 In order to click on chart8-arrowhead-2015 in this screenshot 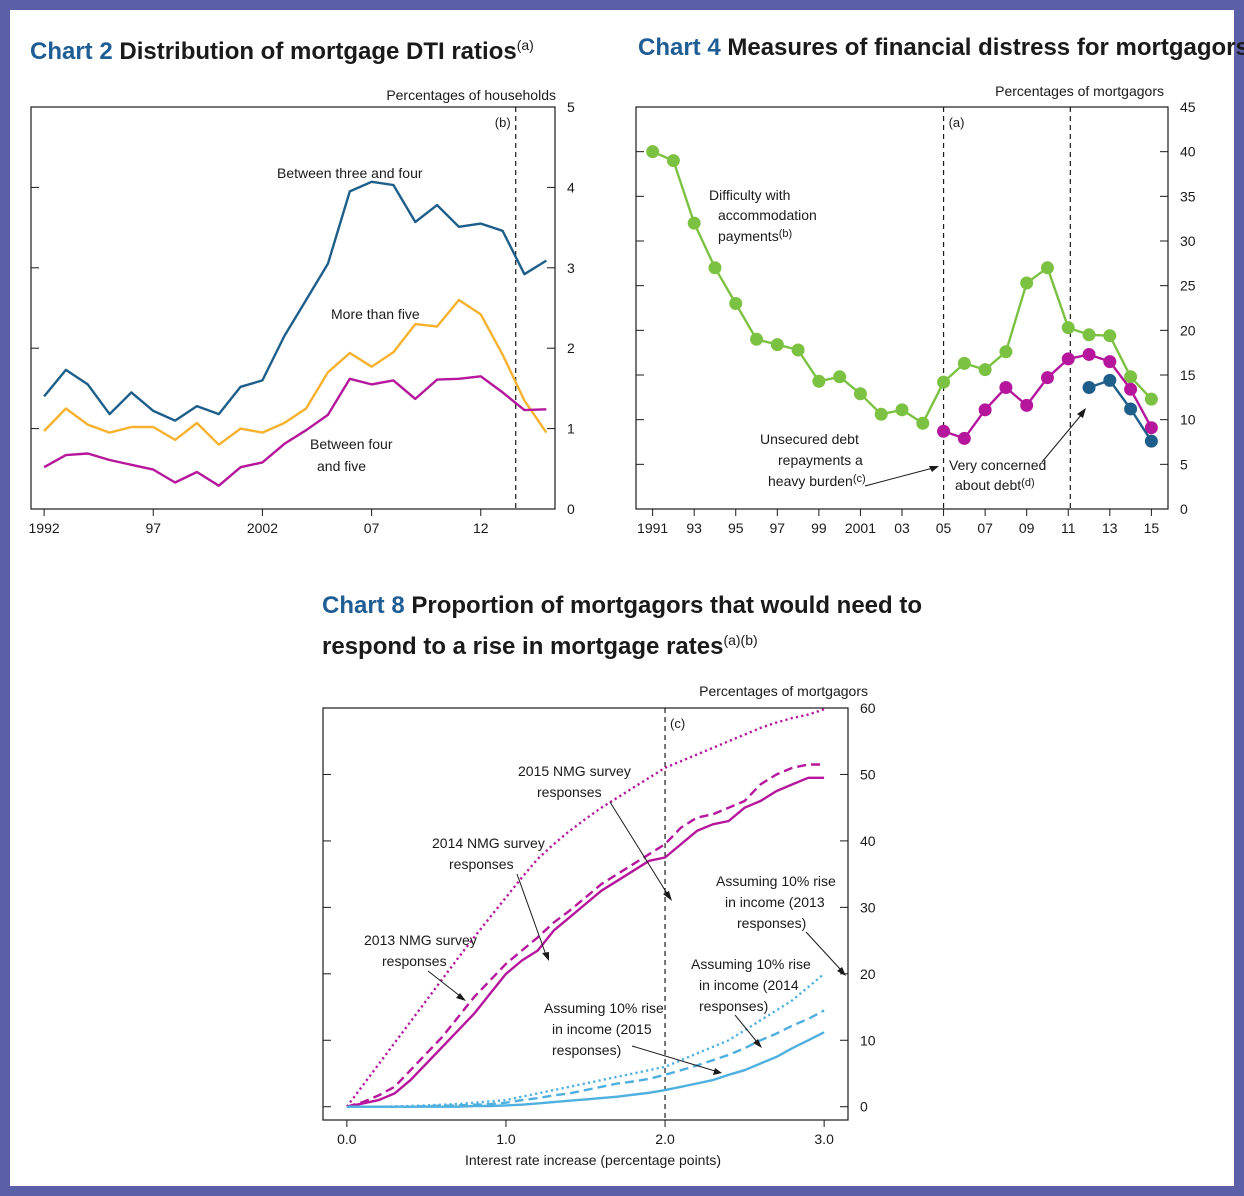, I will do `click(667, 896)`.